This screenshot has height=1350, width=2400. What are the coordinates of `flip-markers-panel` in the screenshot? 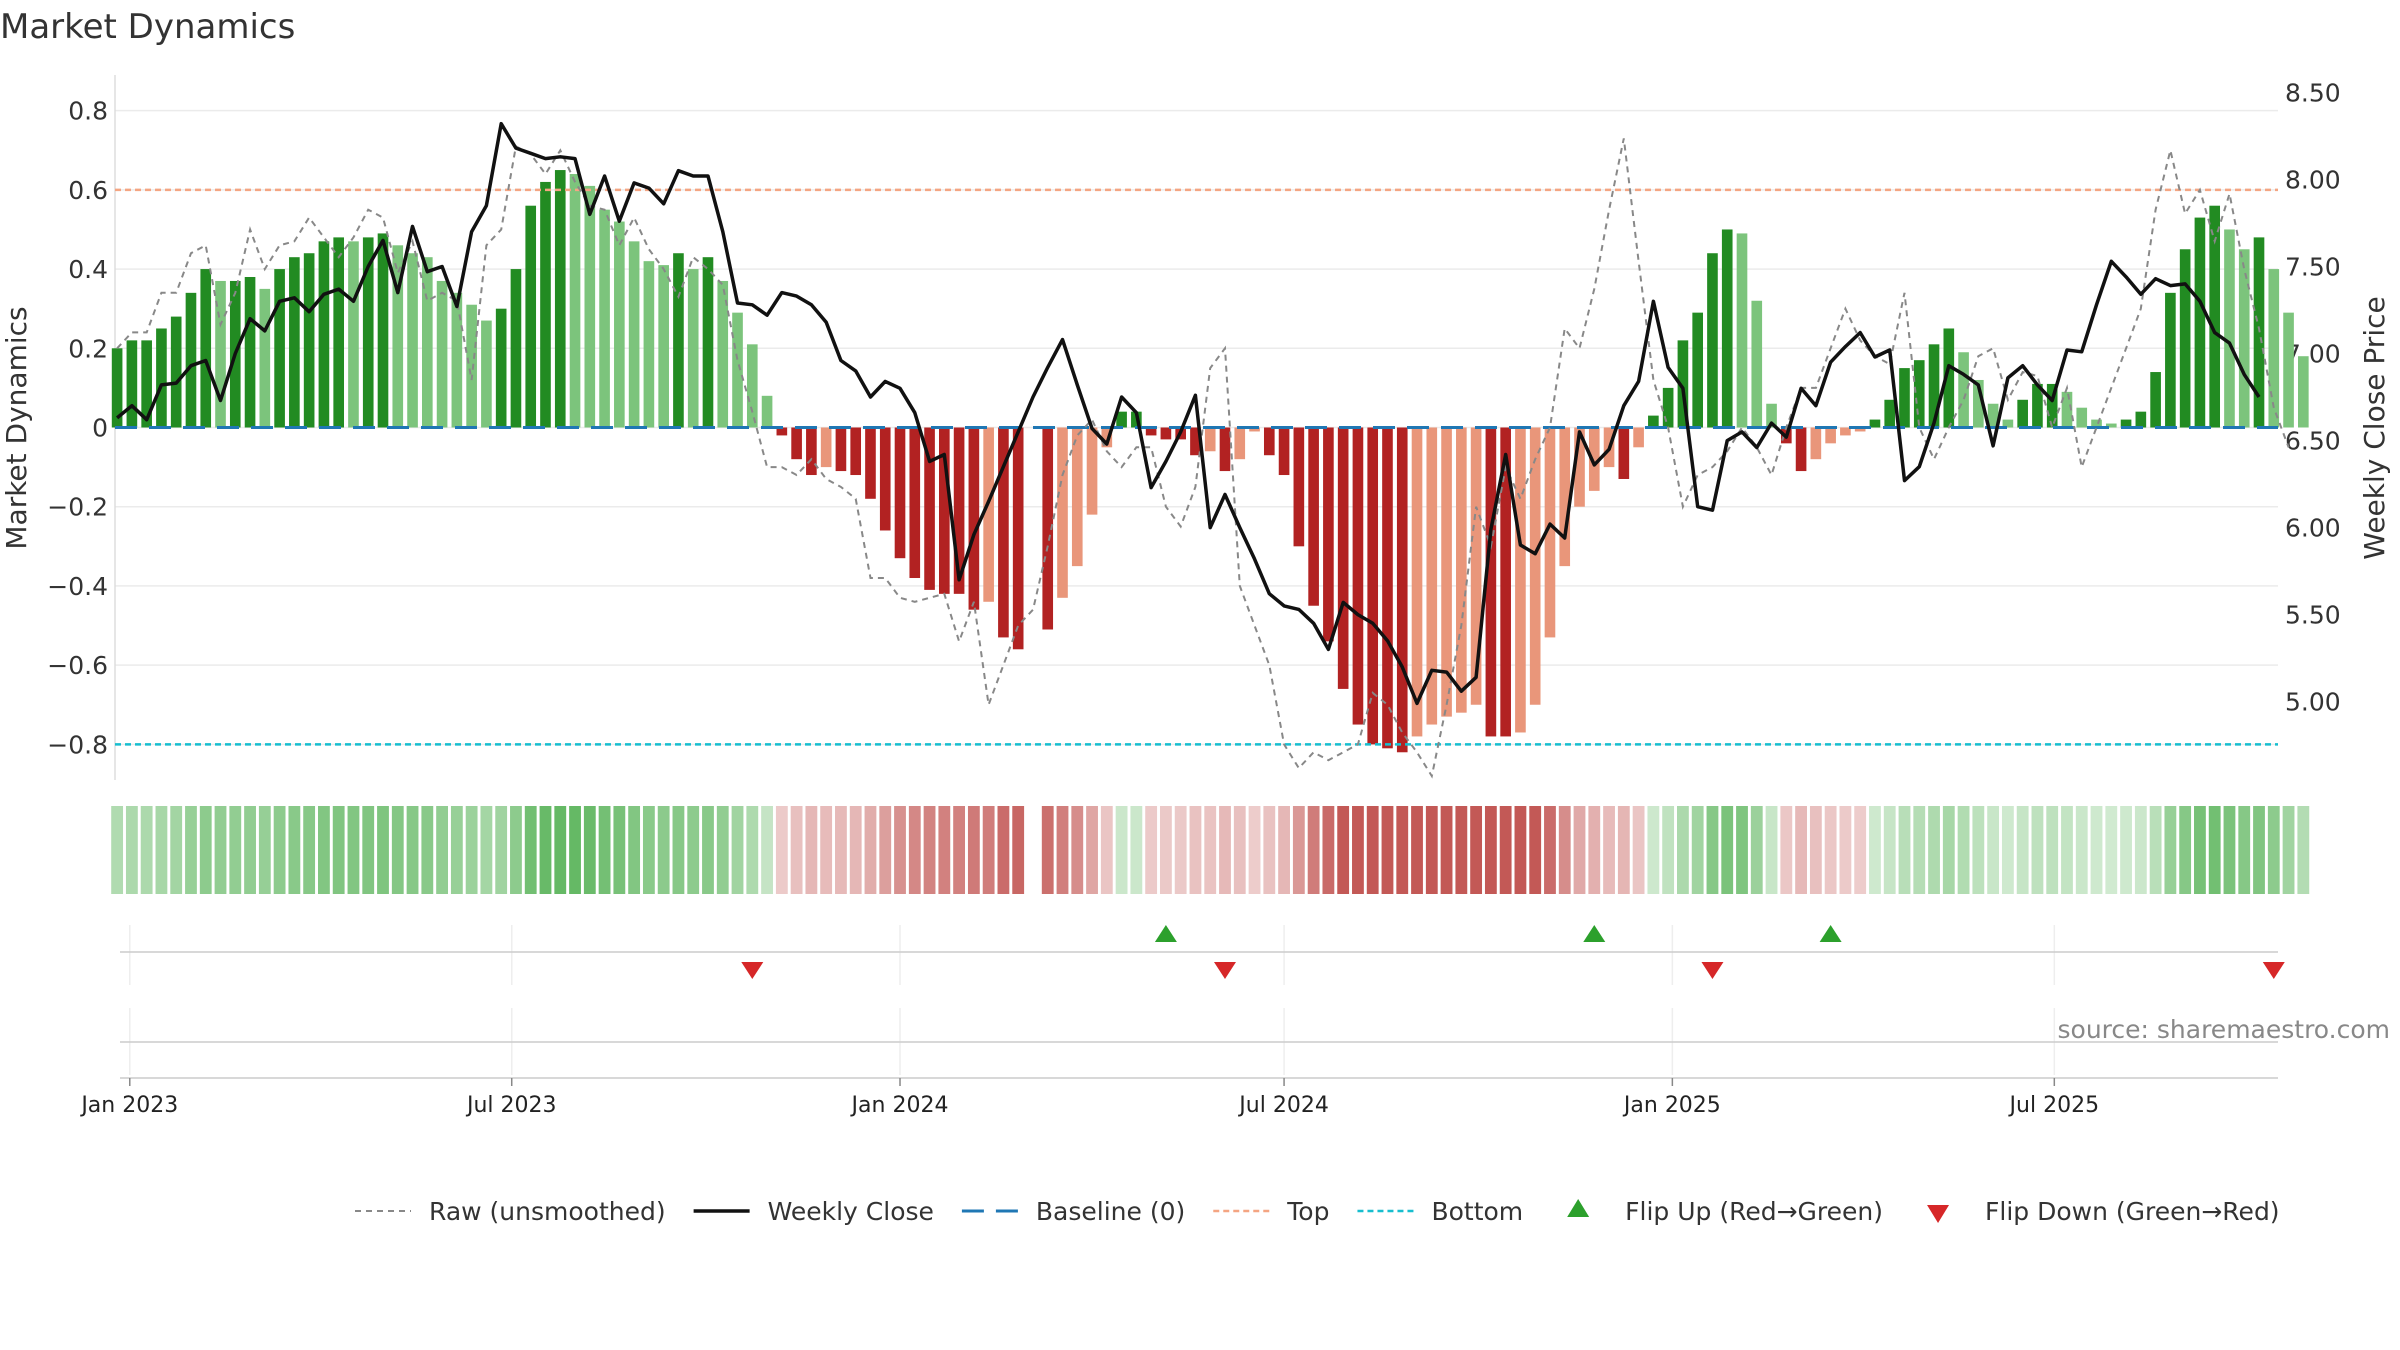 It's located at (1202, 952).